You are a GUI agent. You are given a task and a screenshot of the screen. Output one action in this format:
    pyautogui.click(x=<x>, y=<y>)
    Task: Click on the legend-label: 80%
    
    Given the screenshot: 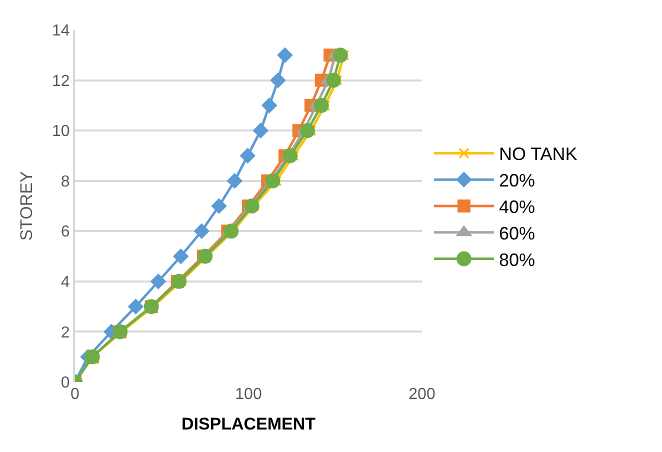 What is the action you would take?
    pyautogui.click(x=516, y=260)
    